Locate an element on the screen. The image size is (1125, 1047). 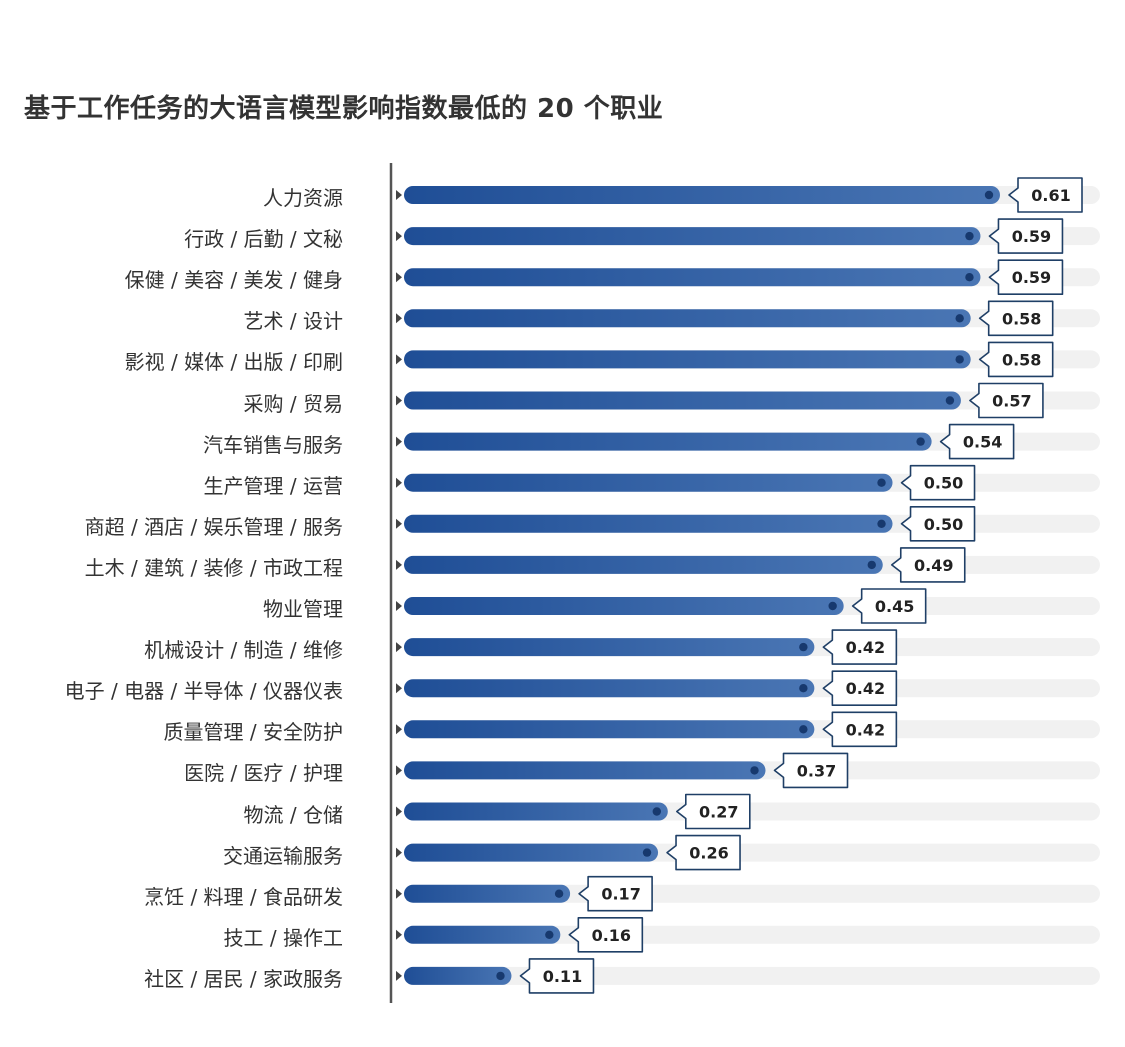
category-label: 人力资源 is located at coordinates (303, 198).